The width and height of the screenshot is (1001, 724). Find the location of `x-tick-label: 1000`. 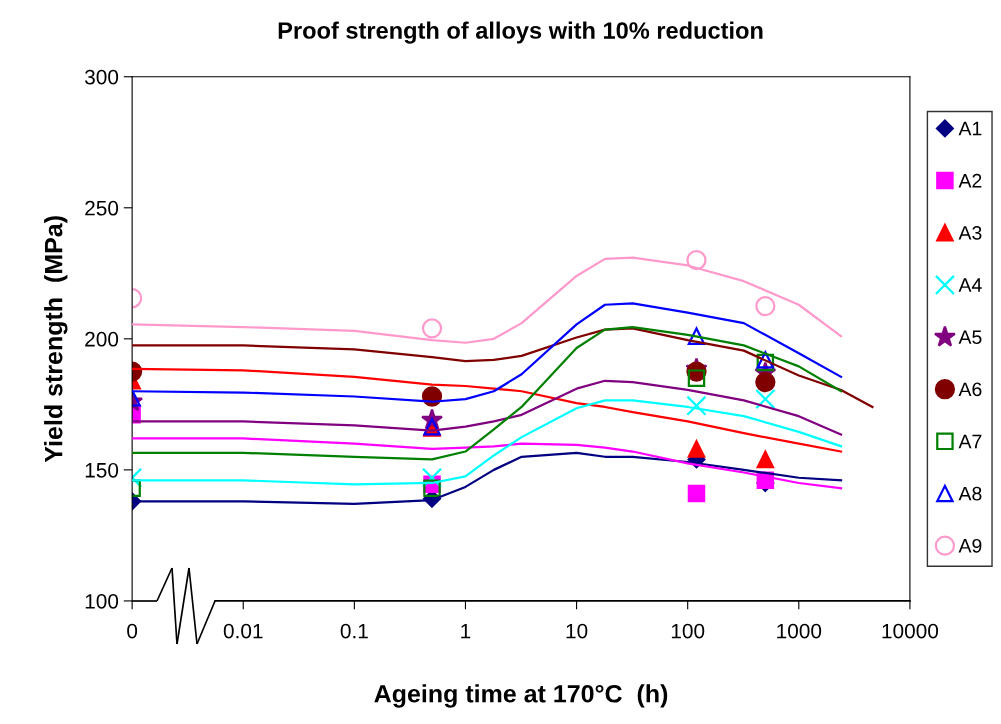

x-tick-label: 1000 is located at coordinates (799, 631).